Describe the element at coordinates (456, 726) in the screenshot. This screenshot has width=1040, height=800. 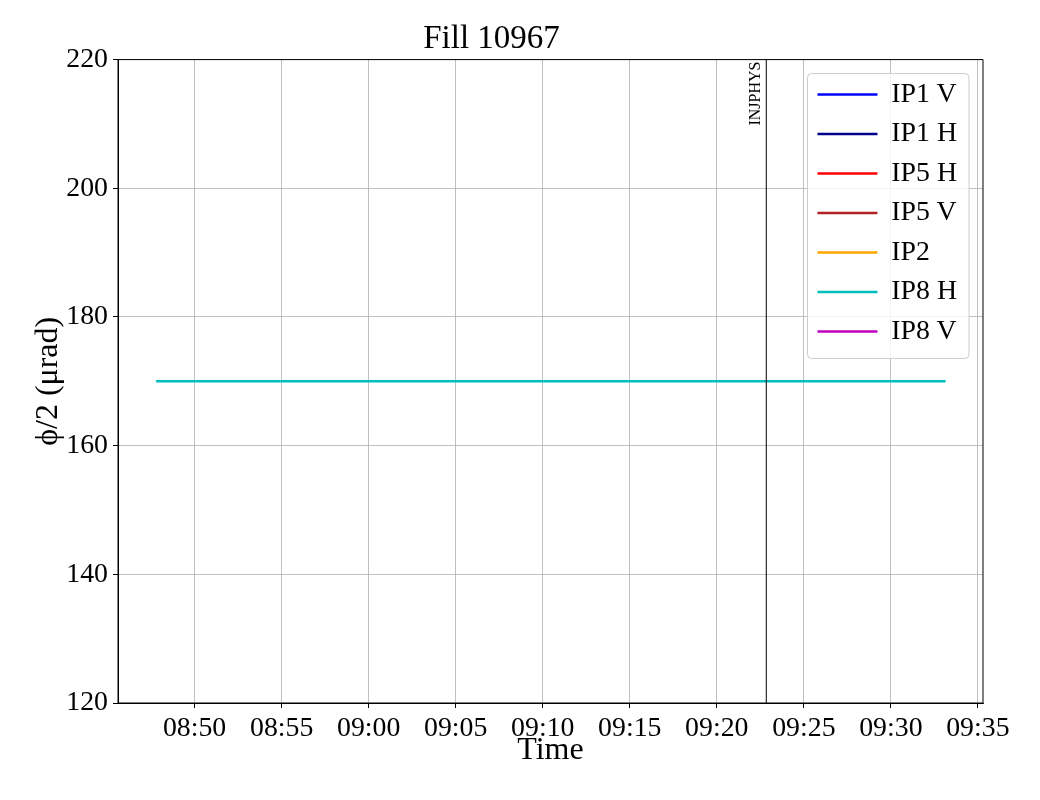
I see `x-tick-label: 09:05` at that location.